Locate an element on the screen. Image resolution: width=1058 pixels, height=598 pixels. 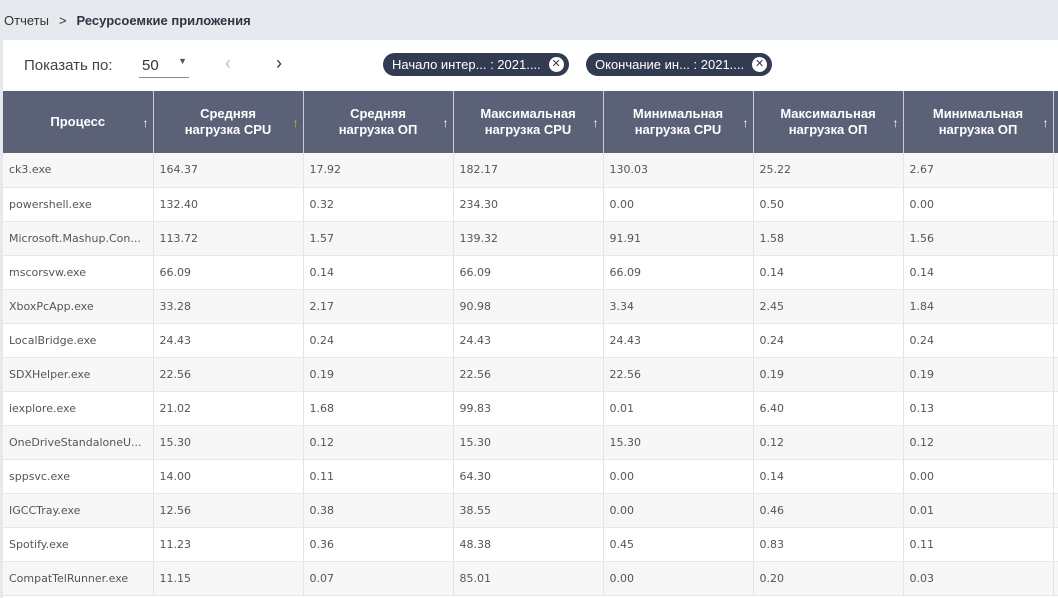
breadcrumb-reports-link: Отчеты is located at coordinates (26, 20).